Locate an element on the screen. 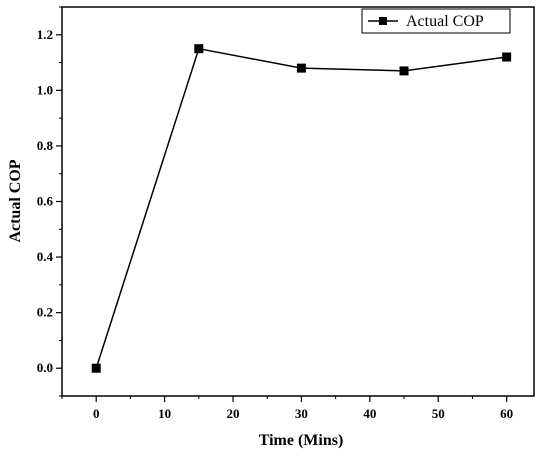 The image size is (550, 455). legend-label: Actual COP is located at coordinates (445, 21).